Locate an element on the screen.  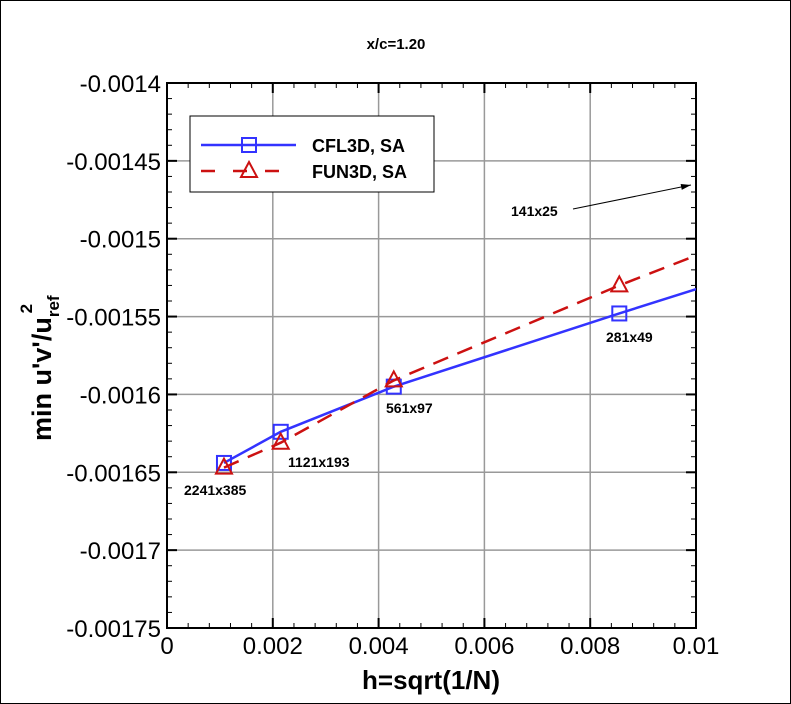
grid-size-label: 2241x385 is located at coordinates (215, 490).